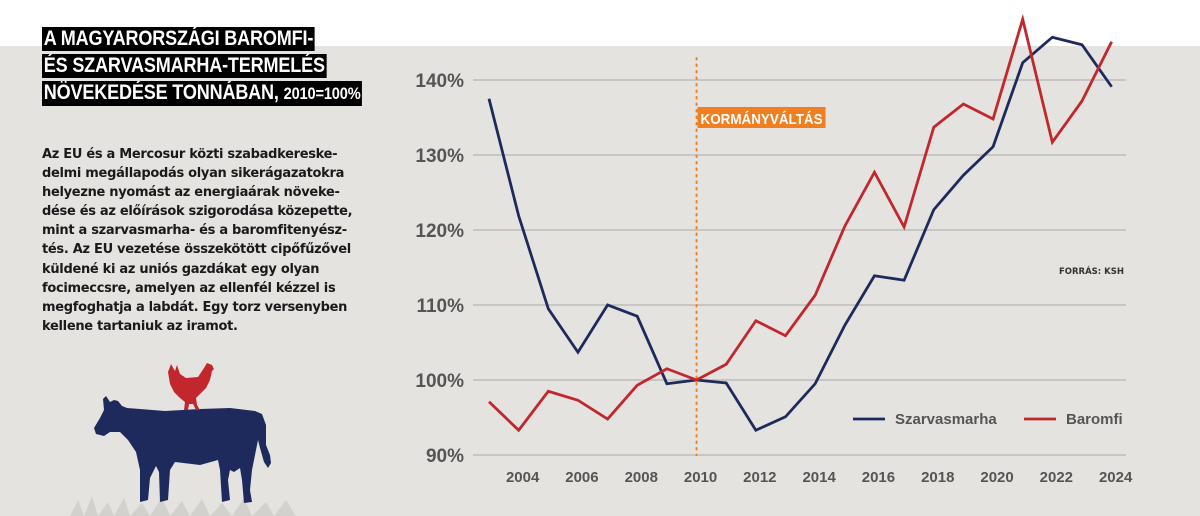 Image resolution: width=1200 pixels, height=516 pixels. What do you see at coordinates (181, 269) in the screenshot?
I see `body-line: küldené ki az uniós gazdákat egy olyan` at bounding box center [181, 269].